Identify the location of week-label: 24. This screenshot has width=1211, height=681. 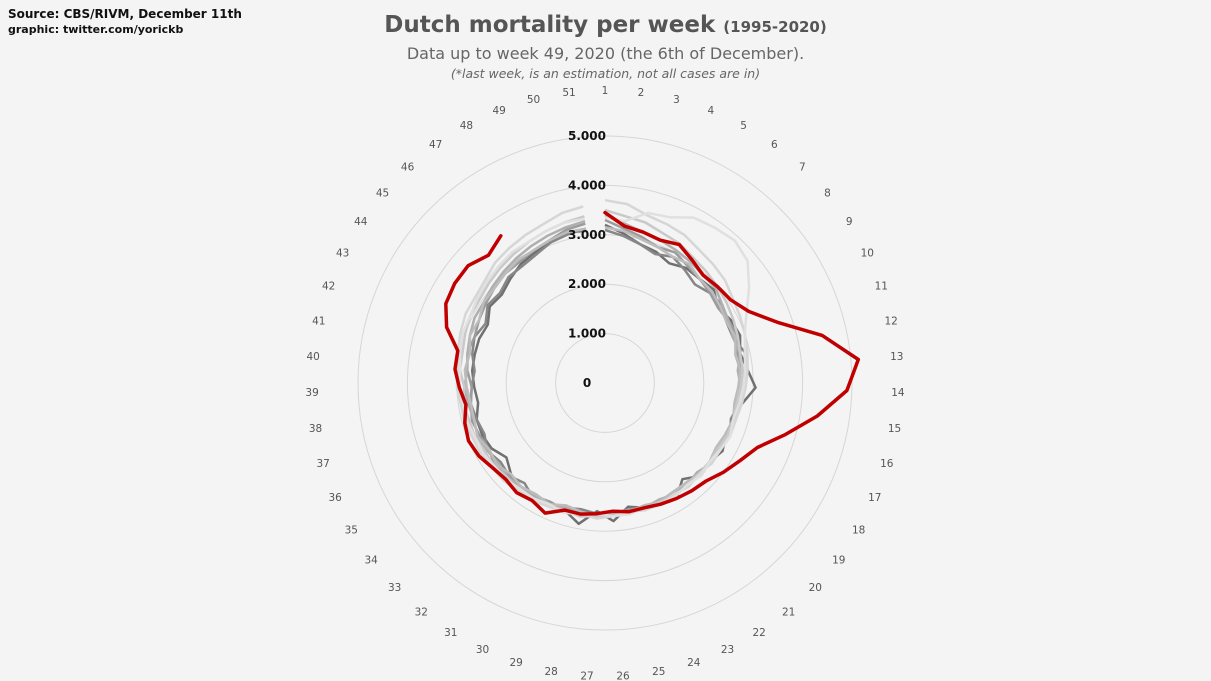
(694, 663).